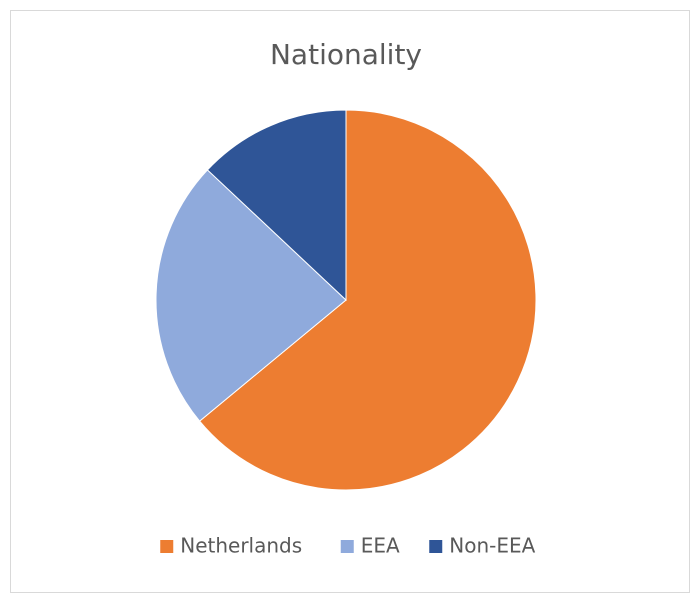 The width and height of the screenshot is (700, 603). Describe the element at coordinates (346, 54) in the screenshot. I see `chart-title: Nationality` at that location.